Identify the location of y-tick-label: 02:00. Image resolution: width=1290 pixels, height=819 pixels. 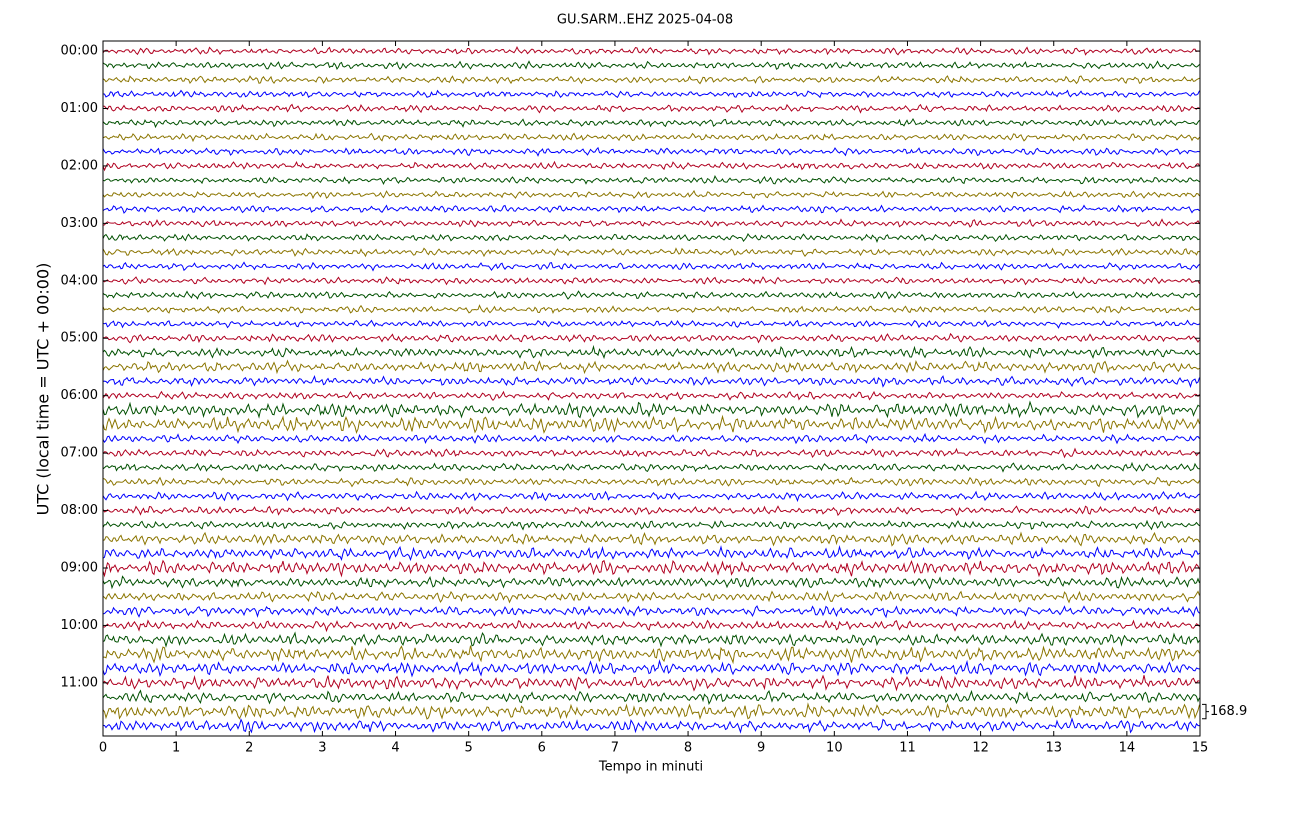
(79, 165).